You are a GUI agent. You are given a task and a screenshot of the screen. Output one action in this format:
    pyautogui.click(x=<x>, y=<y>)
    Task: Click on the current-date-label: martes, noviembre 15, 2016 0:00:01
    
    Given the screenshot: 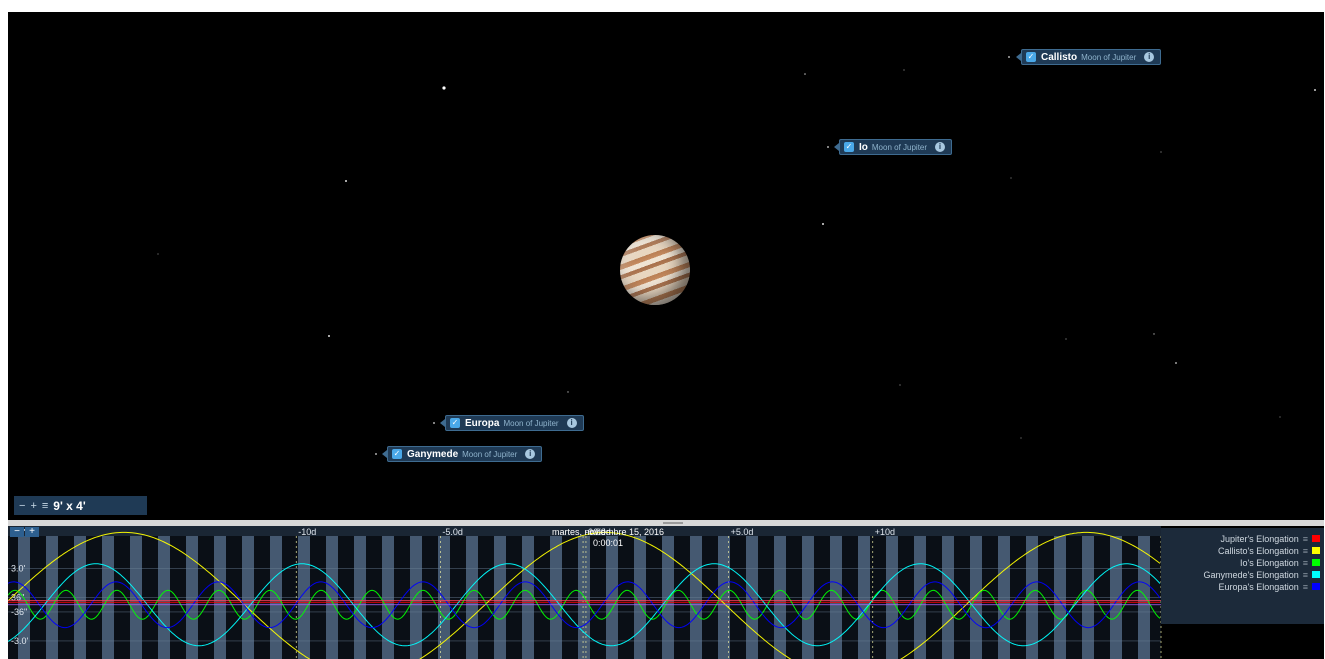 What is the action you would take?
    pyautogui.click(x=608, y=538)
    